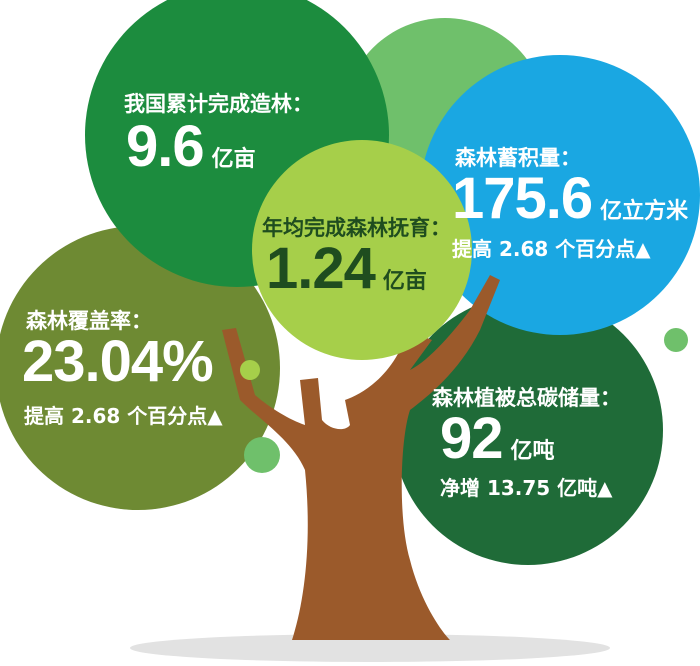 Image resolution: width=700 pixels, height=666 pixels. What do you see at coordinates (165, 146) in the screenshot?
I see `afforestation-value: 9.6` at bounding box center [165, 146].